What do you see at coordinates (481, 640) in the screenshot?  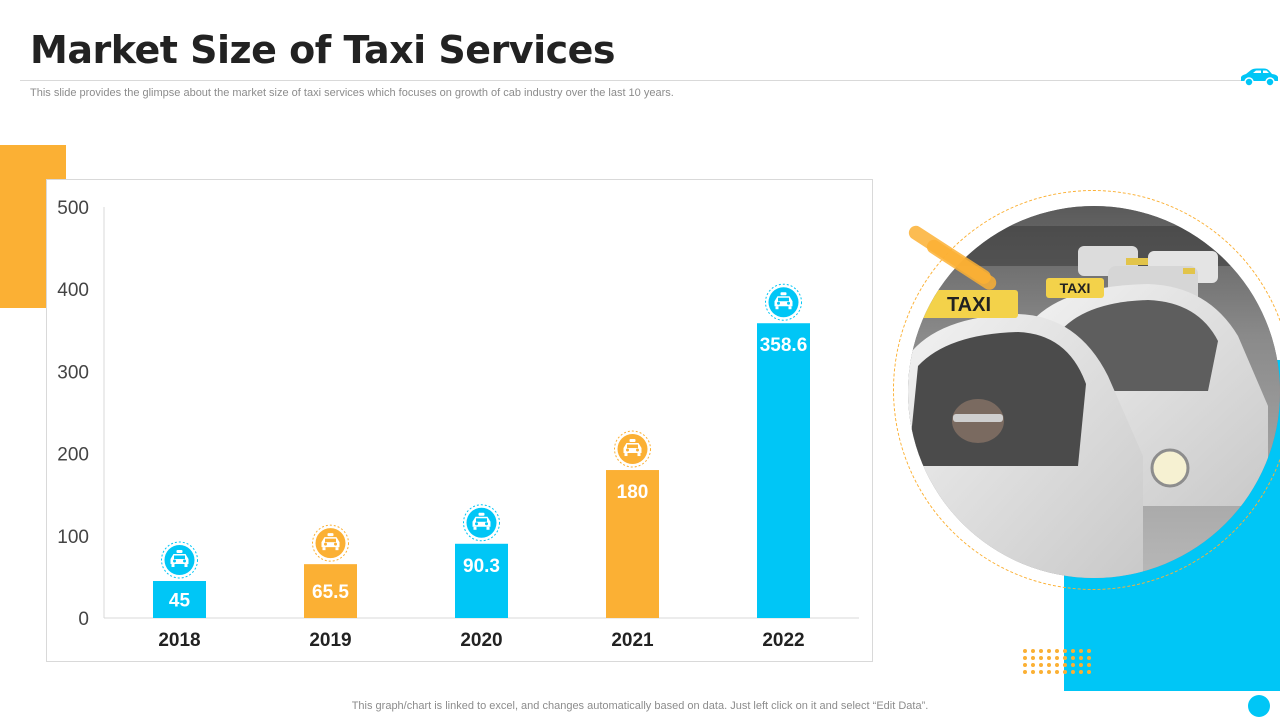 I see `x-tick-label: 2020` at bounding box center [481, 640].